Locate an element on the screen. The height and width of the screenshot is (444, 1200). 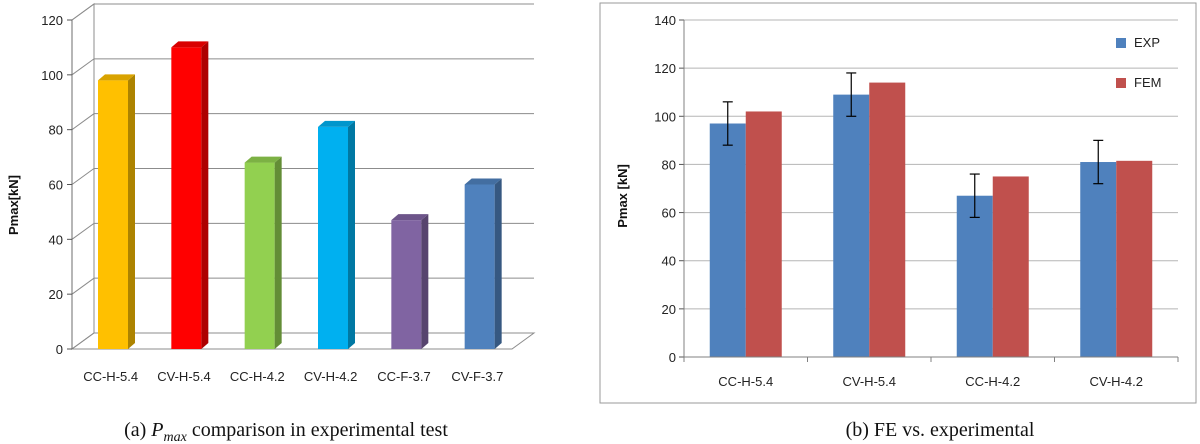
chart-a-caption-subscript: max is located at coordinates (176, 437).